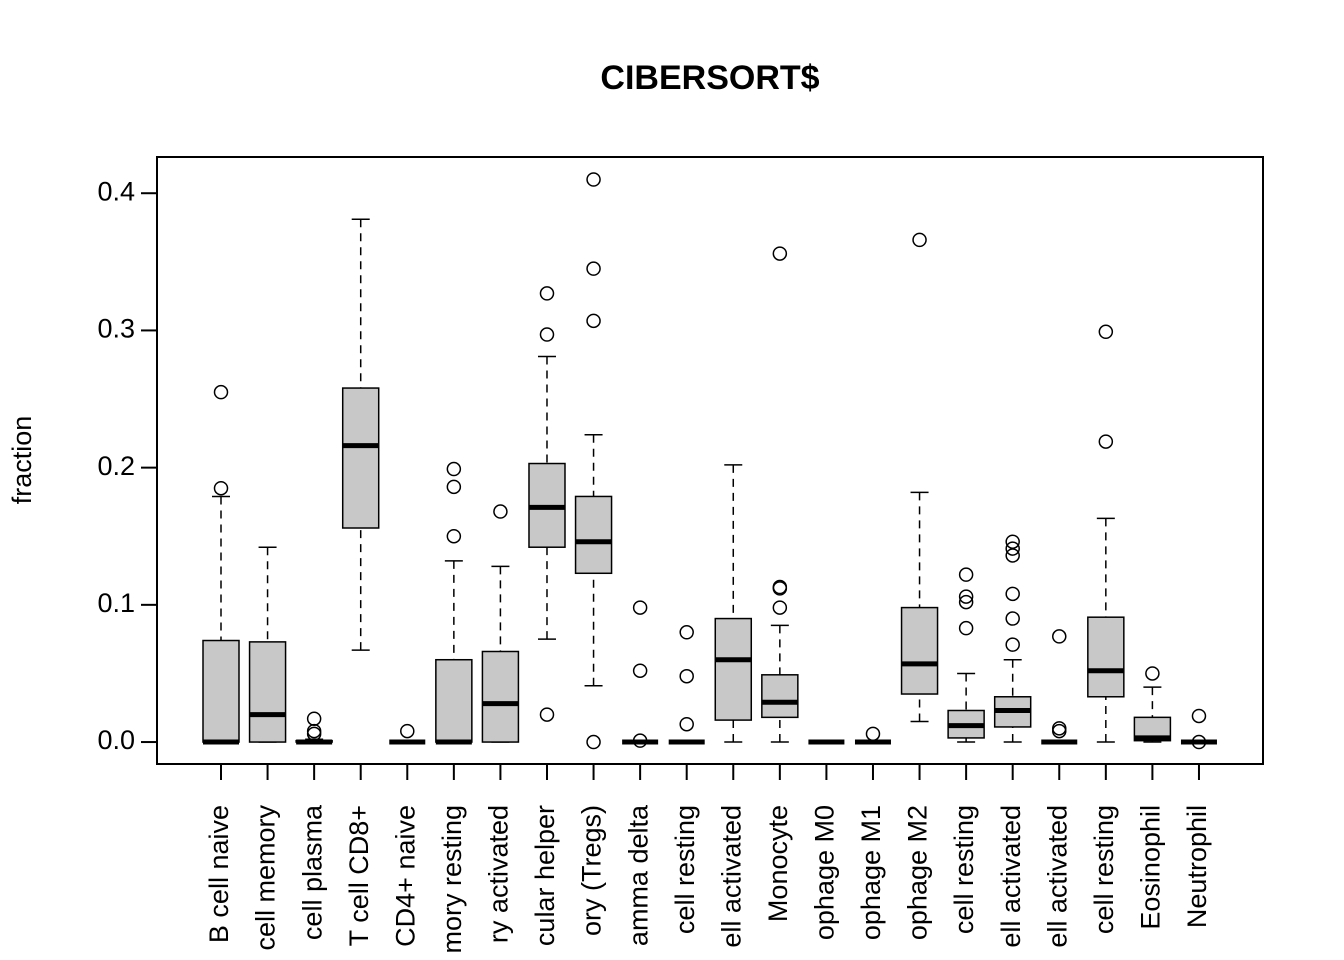  I want to click on y-tick-label: 0.4, so click(116, 191).